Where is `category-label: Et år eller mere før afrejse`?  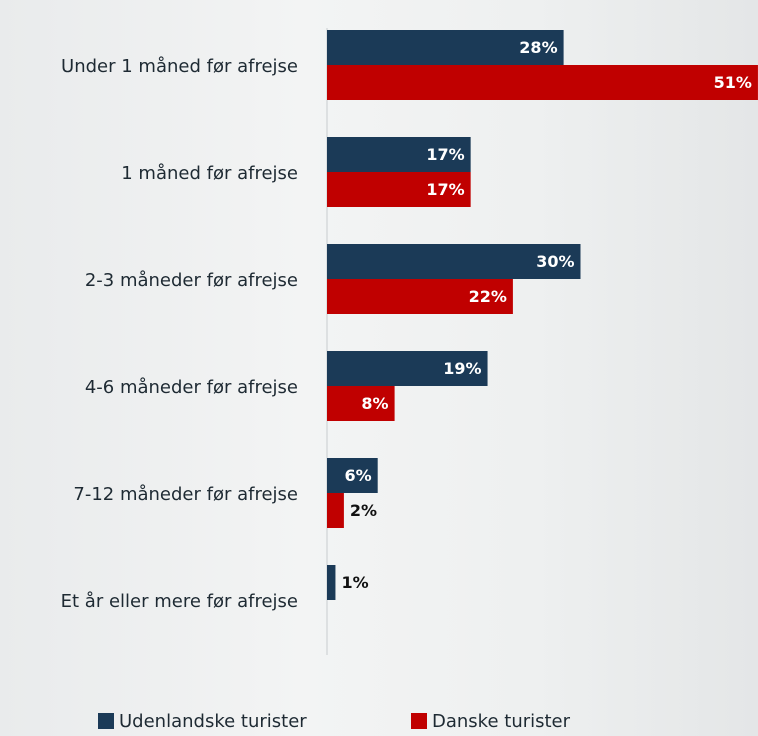
category-label: Et år eller mere før afrejse is located at coordinates (179, 601).